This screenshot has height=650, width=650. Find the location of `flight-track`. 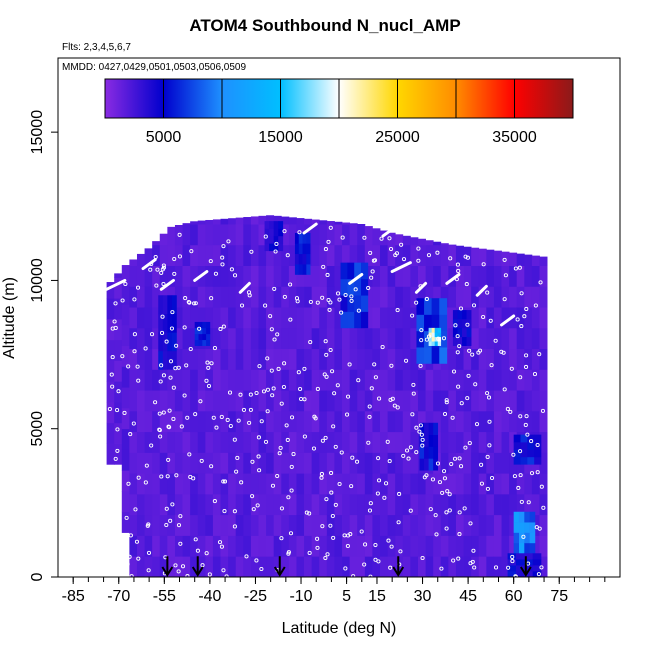

flight-track is located at coordinates (167, 284).